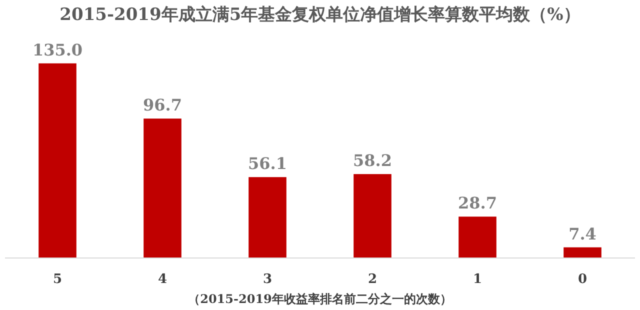 The image size is (640, 310). Describe the element at coordinates (320, 299) in the screenshot. I see `x-axis-title: （2015-2019年收益率排名前二分之一的次数）` at that location.